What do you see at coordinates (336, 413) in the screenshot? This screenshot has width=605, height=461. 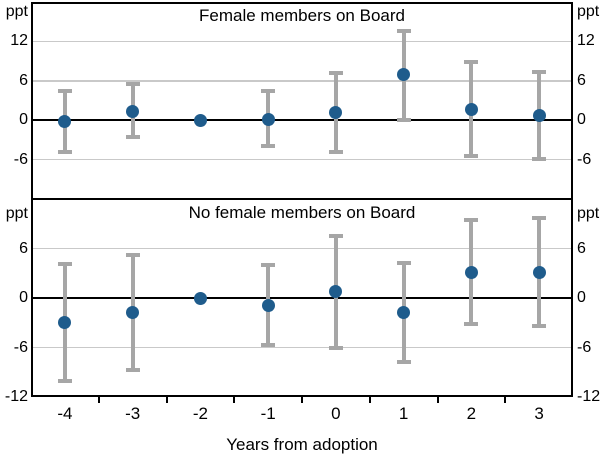 I see `x-tick-label: 0` at bounding box center [336, 413].